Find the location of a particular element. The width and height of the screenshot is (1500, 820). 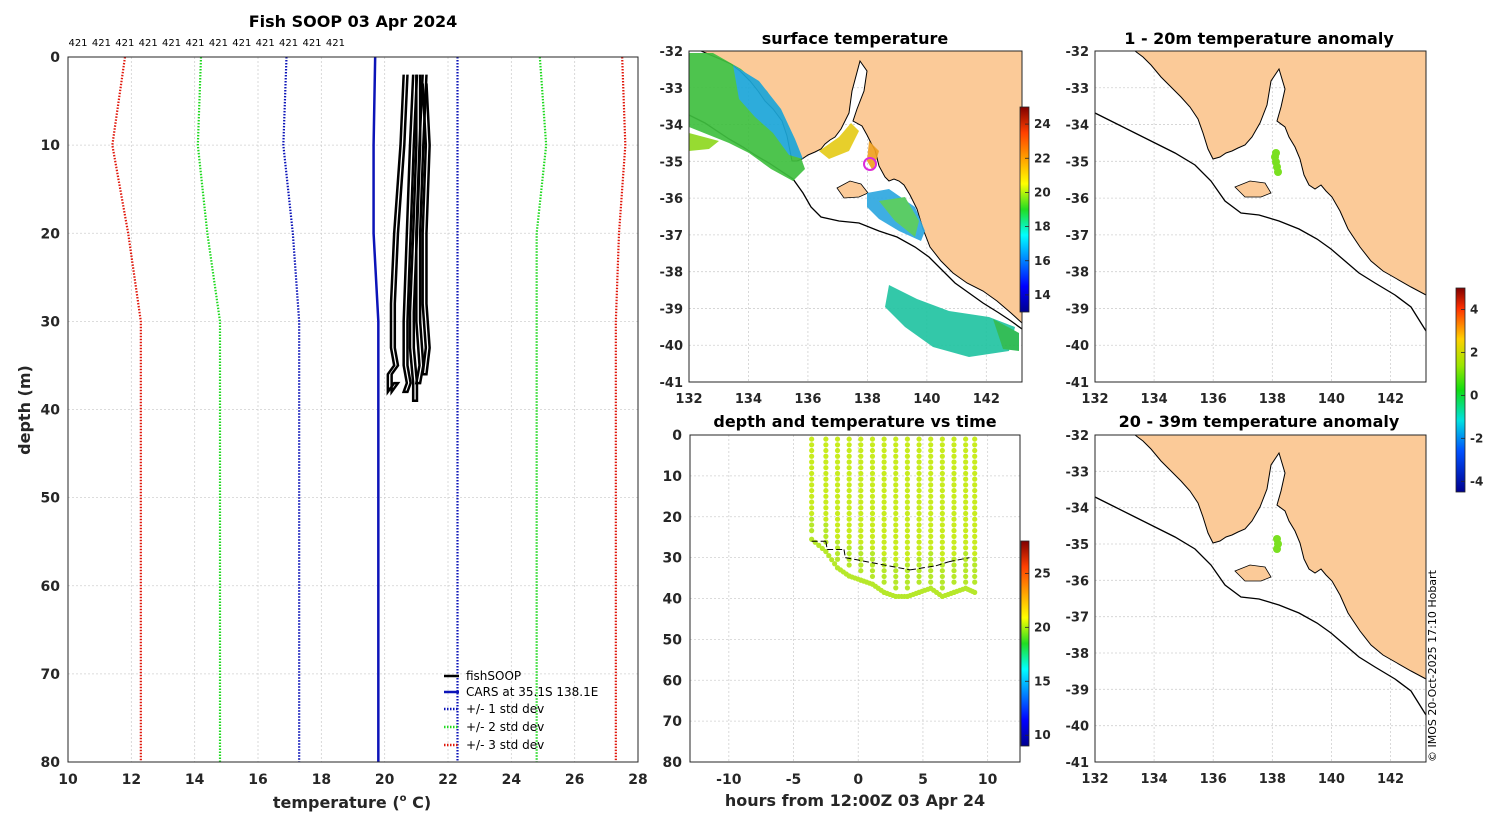

time-series-colorbar-tick-label: 10 is located at coordinates (1042, 735).